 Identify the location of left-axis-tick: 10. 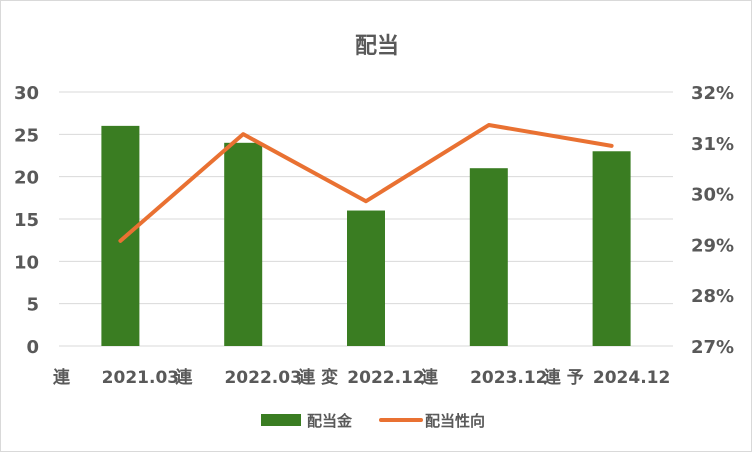
(26, 262).